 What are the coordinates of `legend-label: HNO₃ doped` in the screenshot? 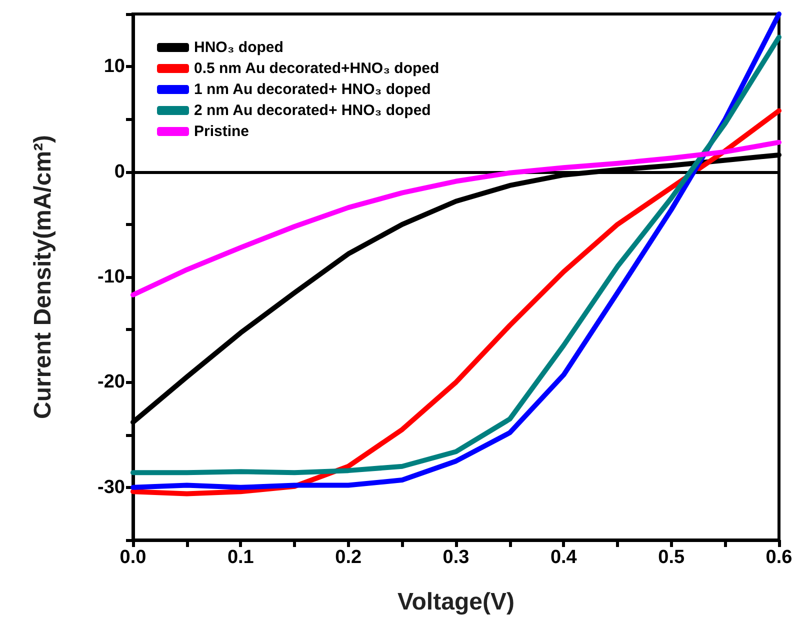 It's located at (239, 47).